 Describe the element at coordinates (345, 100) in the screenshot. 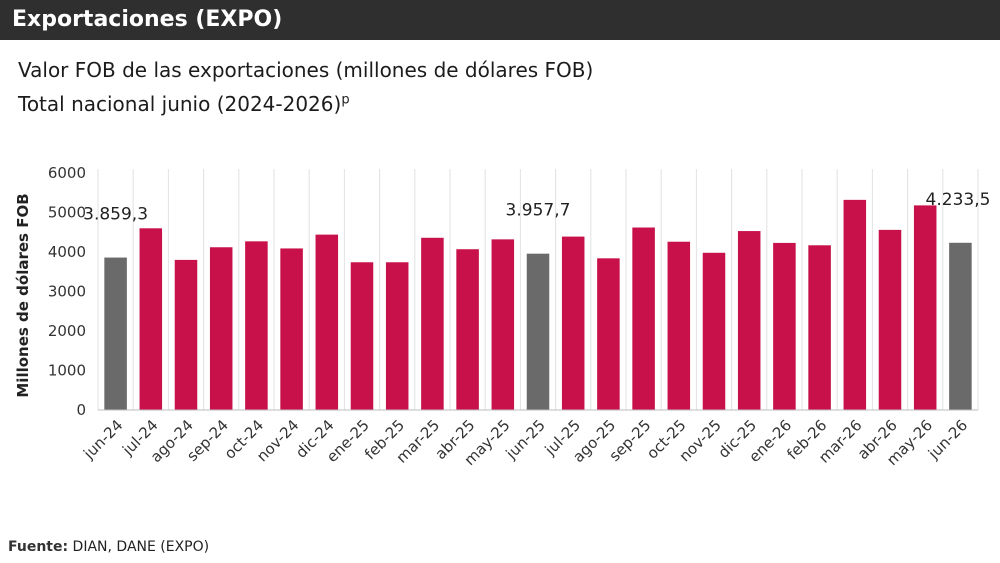

I see `provisional-superscript: p` at that location.